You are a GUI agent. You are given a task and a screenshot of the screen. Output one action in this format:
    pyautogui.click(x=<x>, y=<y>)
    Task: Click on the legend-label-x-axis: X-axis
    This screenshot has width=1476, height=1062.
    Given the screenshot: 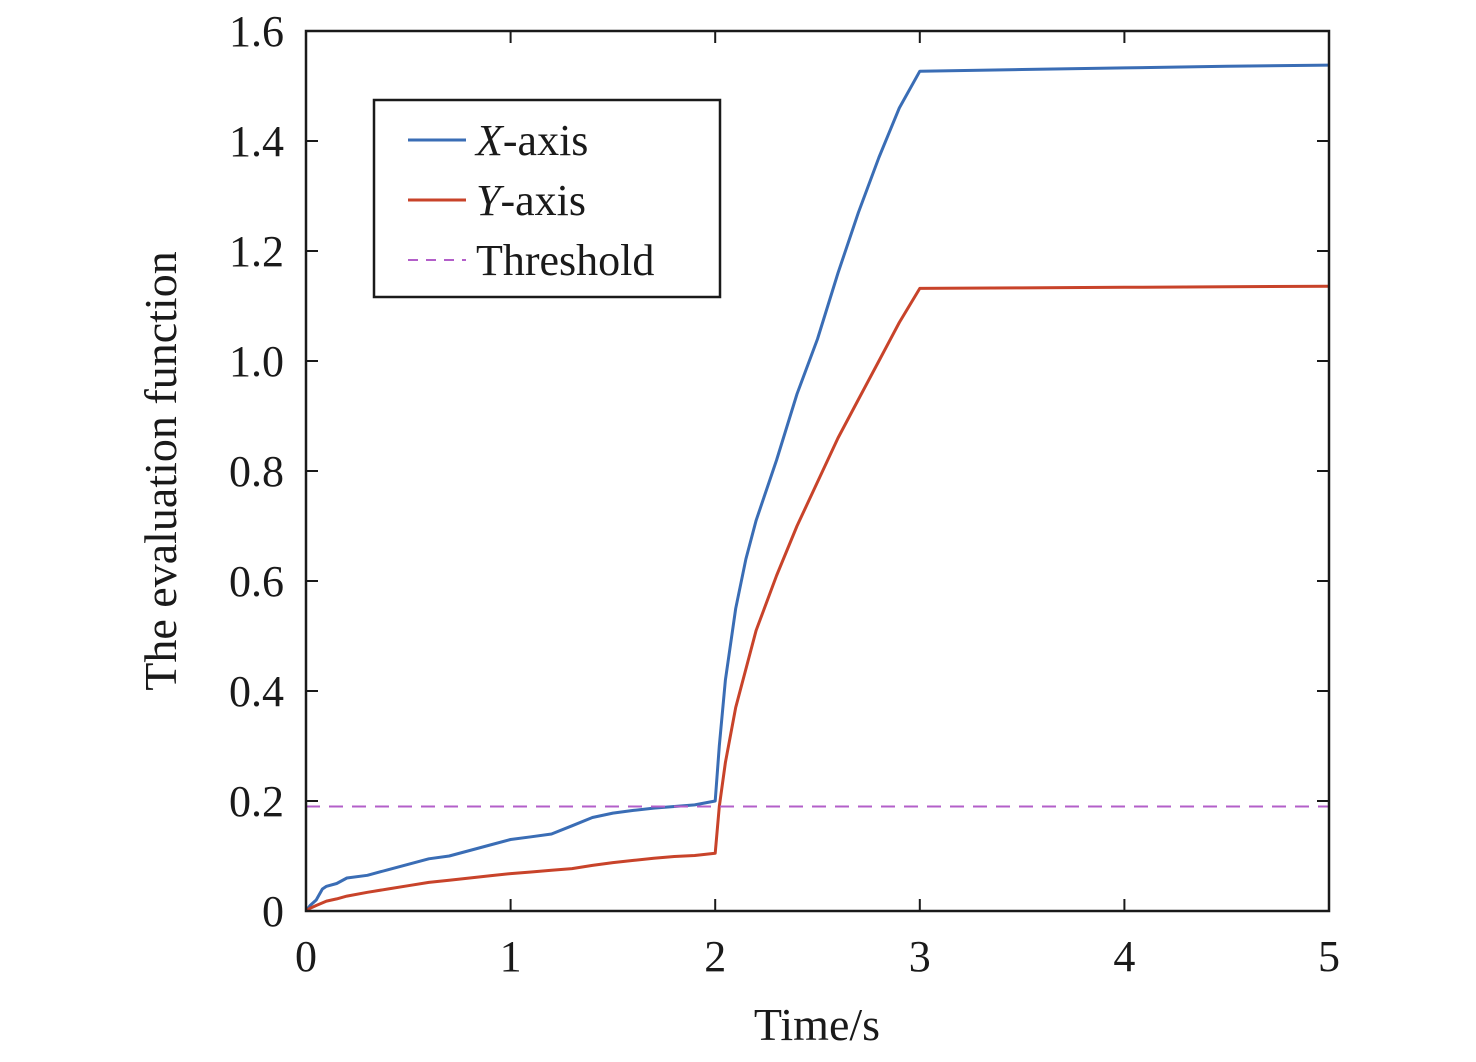 What is the action you would take?
    pyautogui.click(x=531, y=140)
    